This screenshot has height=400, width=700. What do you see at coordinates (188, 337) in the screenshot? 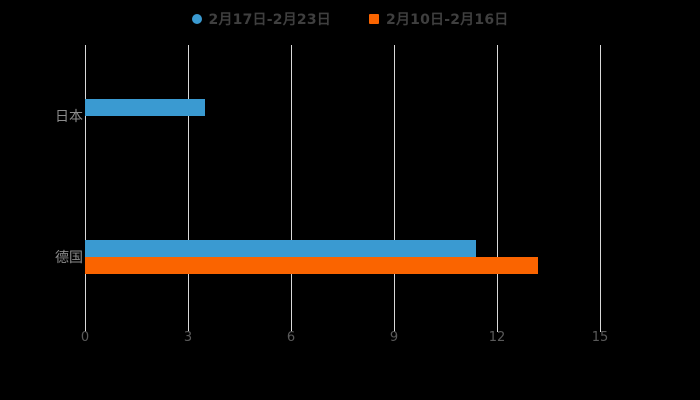
I see `x-axis-tick-label: 3` at bounding box center [188, 337].